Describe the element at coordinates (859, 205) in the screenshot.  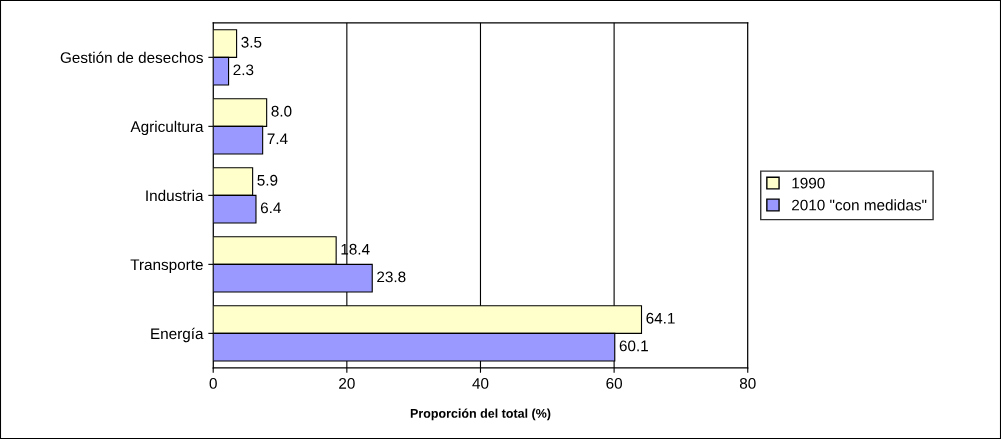
I see `legend-label: 2010 "con medidas"` at that location.